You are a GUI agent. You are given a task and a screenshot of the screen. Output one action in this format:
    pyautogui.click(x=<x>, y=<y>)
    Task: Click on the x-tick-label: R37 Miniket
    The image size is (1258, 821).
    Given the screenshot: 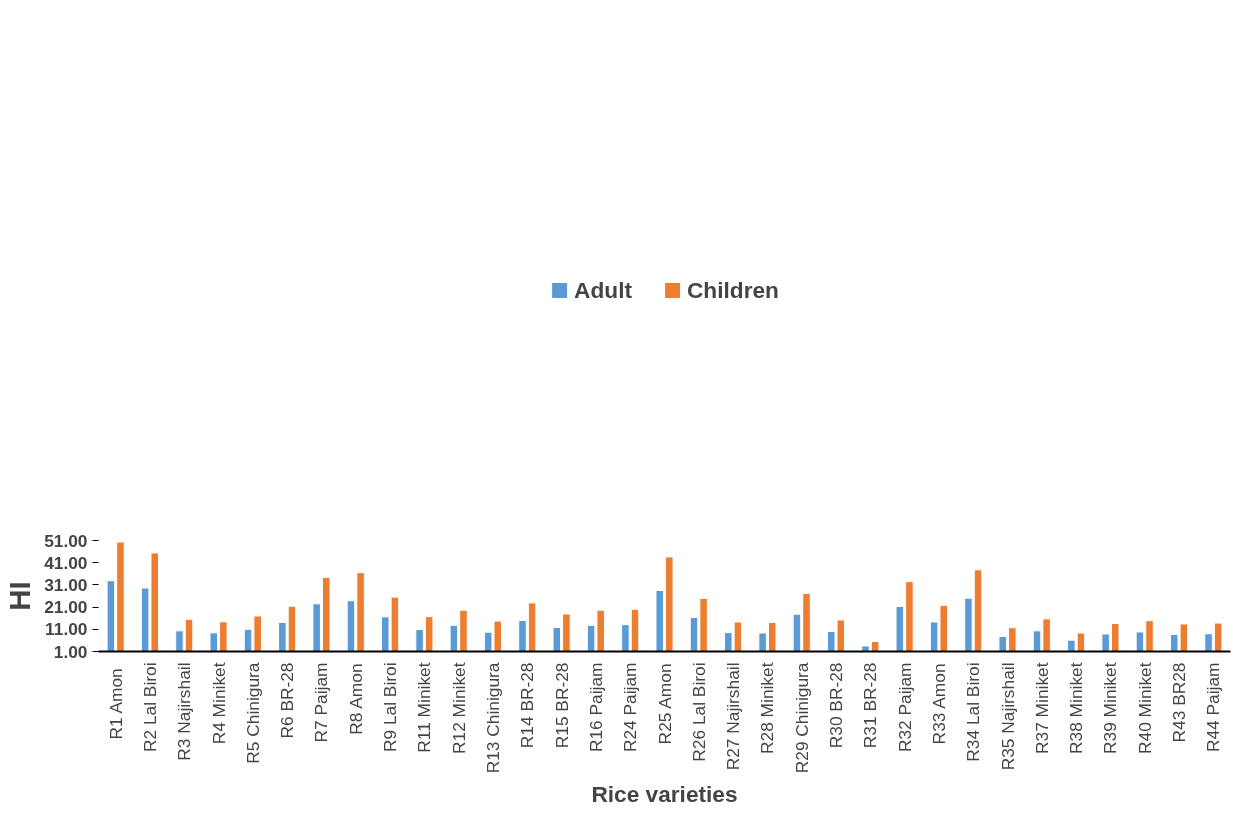 What is the action you would take?
    pyautogui.click(x=1041, y=708)
    